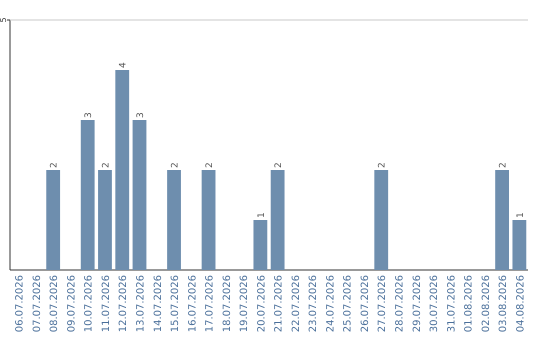 This screenshot has width=540, height=340. What do you see at coordinates (262, 303) in the screenshot?
I see `x-tick-label: 20.07.2026` at bounding box center [262, 303].